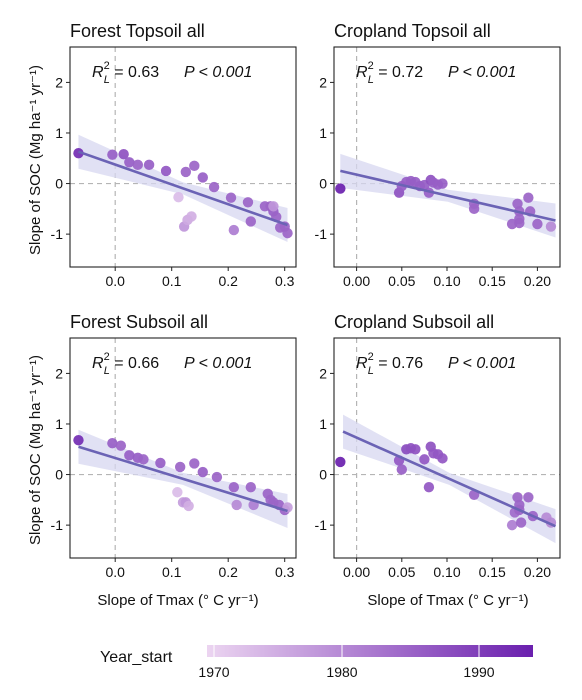  Describe the element at coordinates (316, 662) in the screenshot. I see `color-legend: Year_start 1970 1980 1990` at that location.